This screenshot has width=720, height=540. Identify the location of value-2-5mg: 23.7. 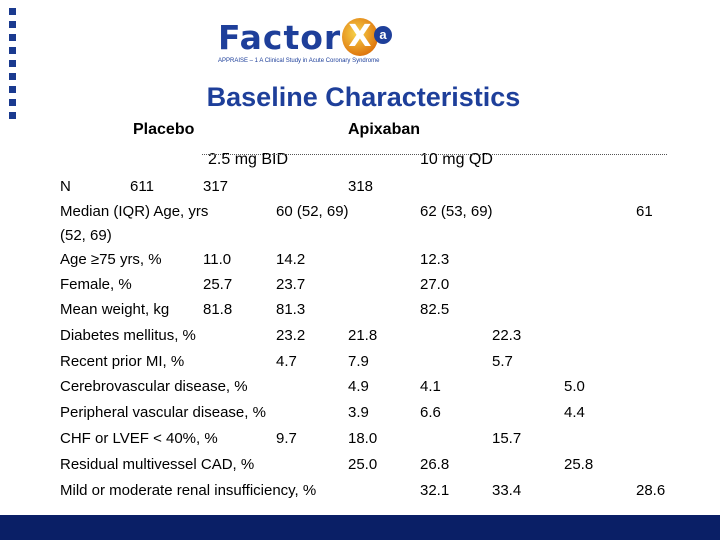
(291, 284).